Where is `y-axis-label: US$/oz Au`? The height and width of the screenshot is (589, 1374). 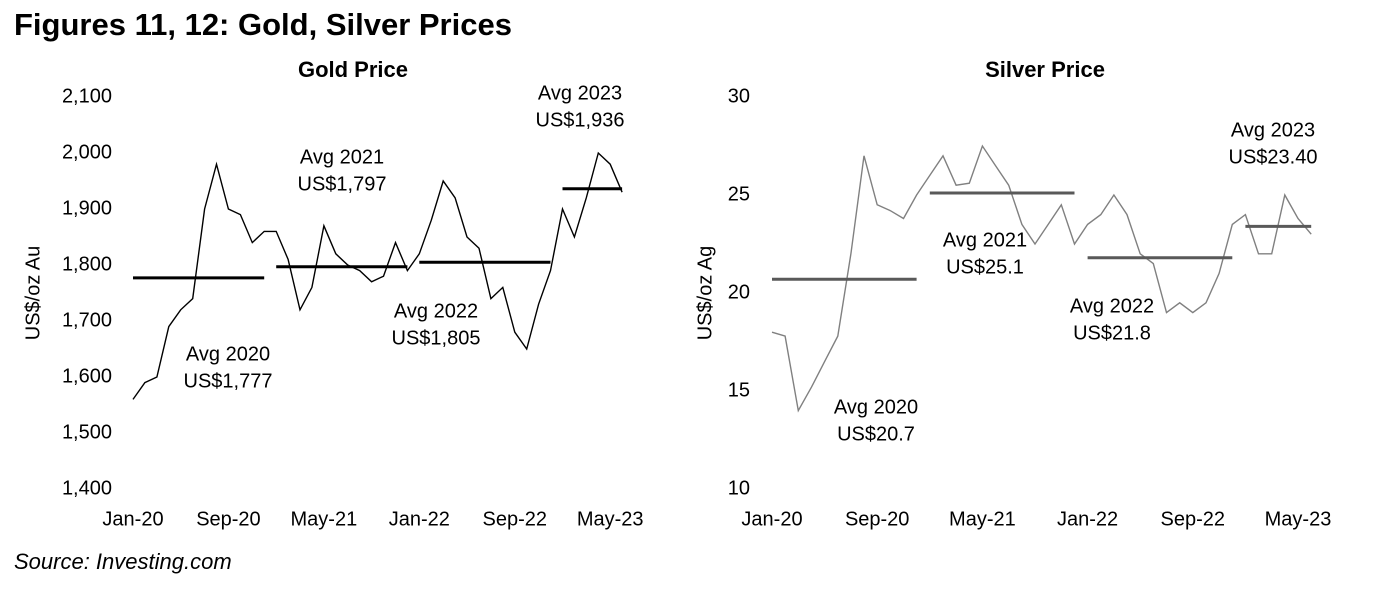 y-axis-label: US$/oz Au is located at coordinates (33, 293).